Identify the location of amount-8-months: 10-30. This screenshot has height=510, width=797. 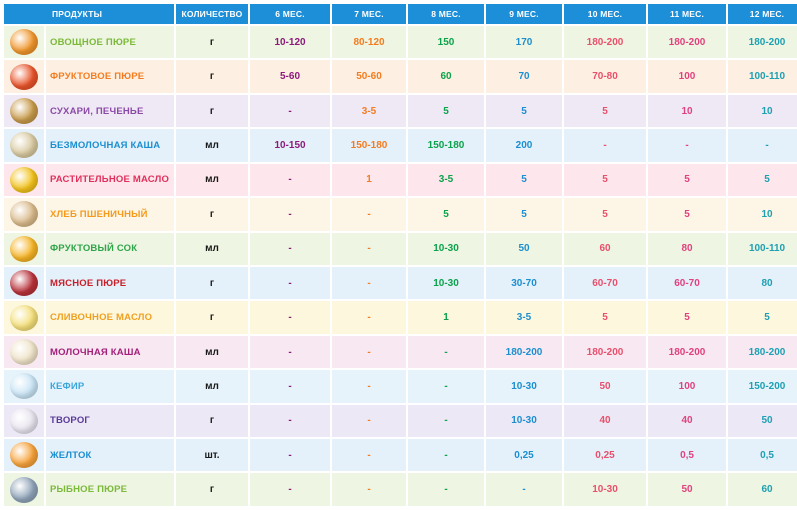
(446, 283).